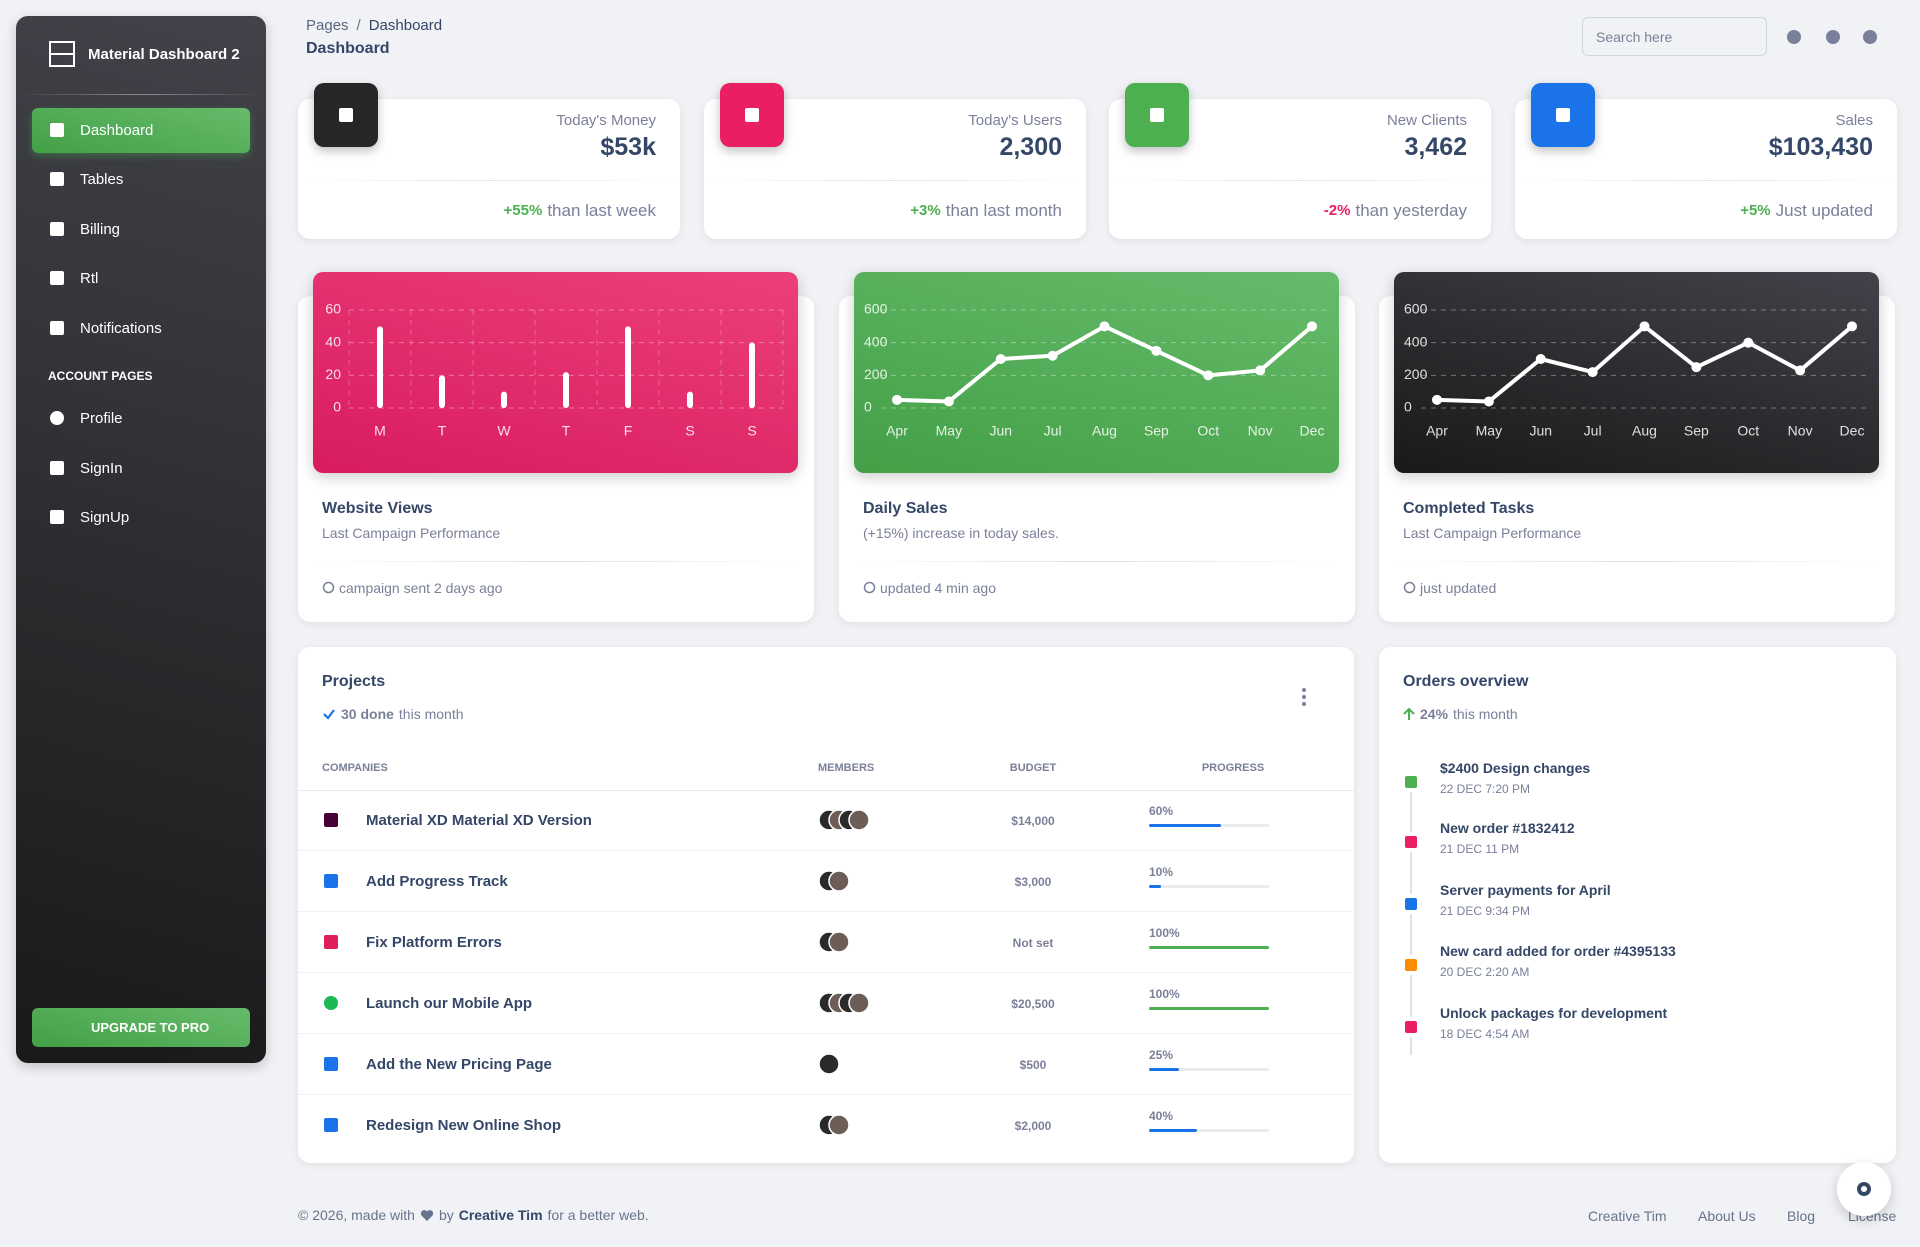 This screenshot has width=1920, height=1247. I want to click on x-tick-label: May, so click(949, 431).